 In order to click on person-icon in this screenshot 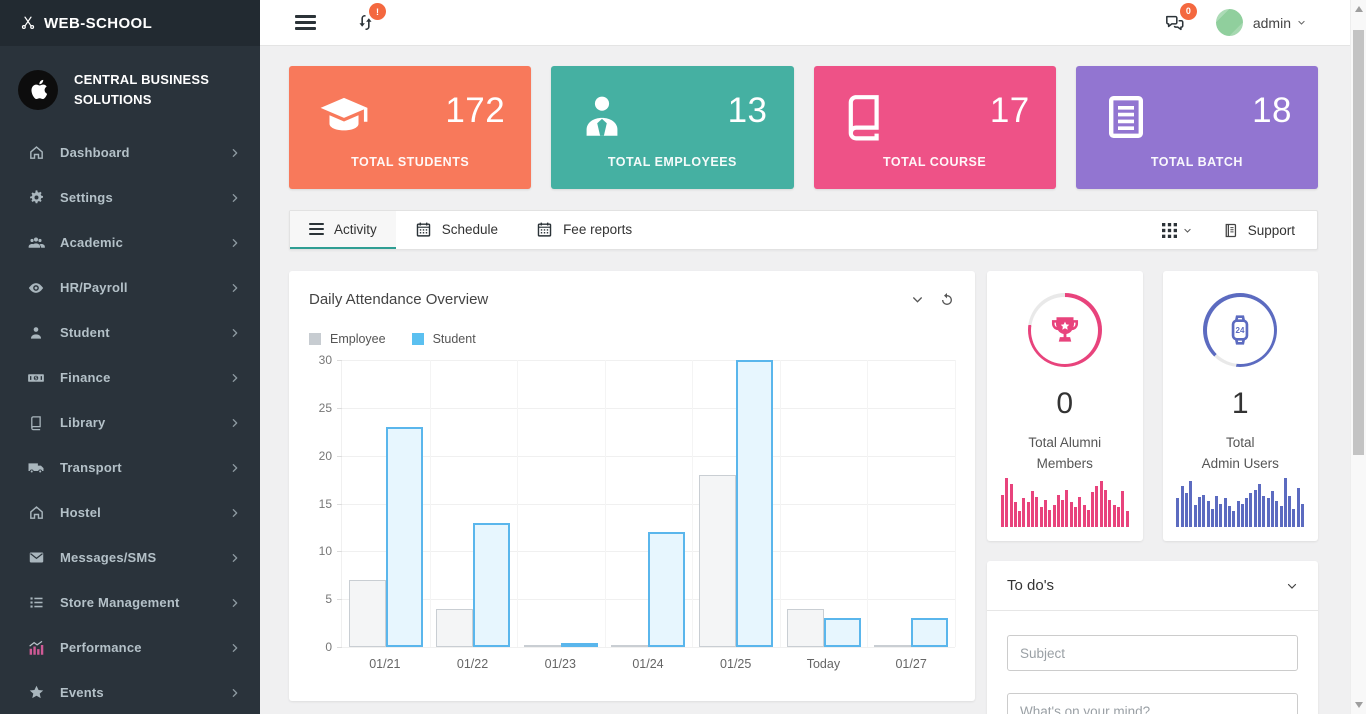, I will do `click(36, 333)`.